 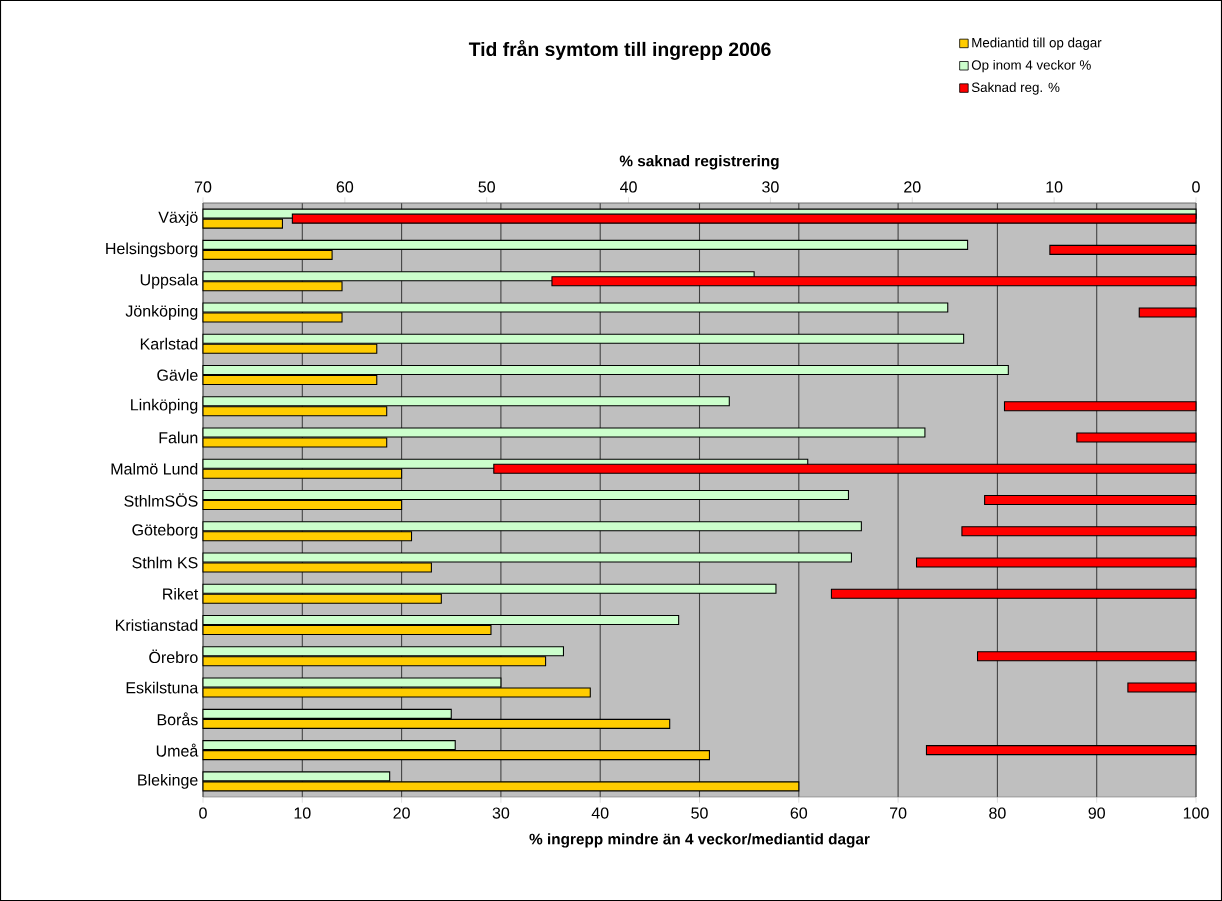 I want to click on x2-tick-label: 70, so click(x=203, y=187).